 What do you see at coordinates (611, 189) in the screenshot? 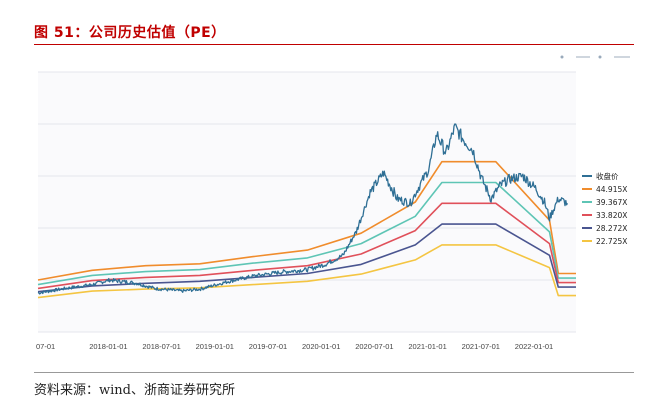
I see `legend-label: 44.915X` at bounding box center [611, 189].